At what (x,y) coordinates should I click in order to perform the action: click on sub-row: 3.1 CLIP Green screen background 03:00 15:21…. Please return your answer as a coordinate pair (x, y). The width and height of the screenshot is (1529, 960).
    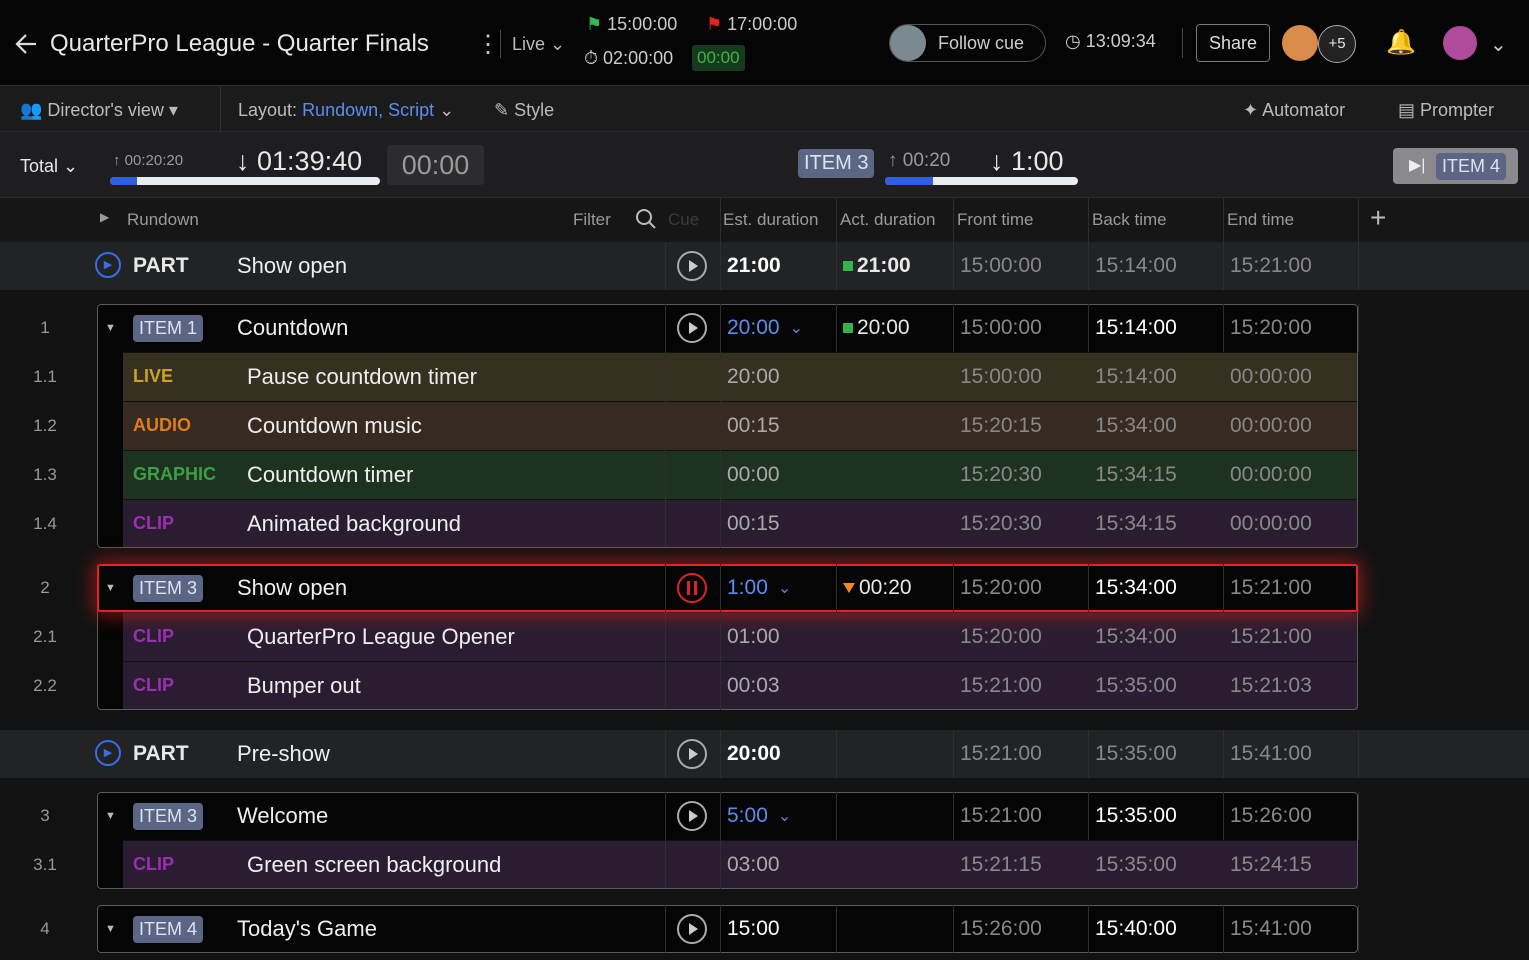
    Looking at the image, I should click on (764, 864).